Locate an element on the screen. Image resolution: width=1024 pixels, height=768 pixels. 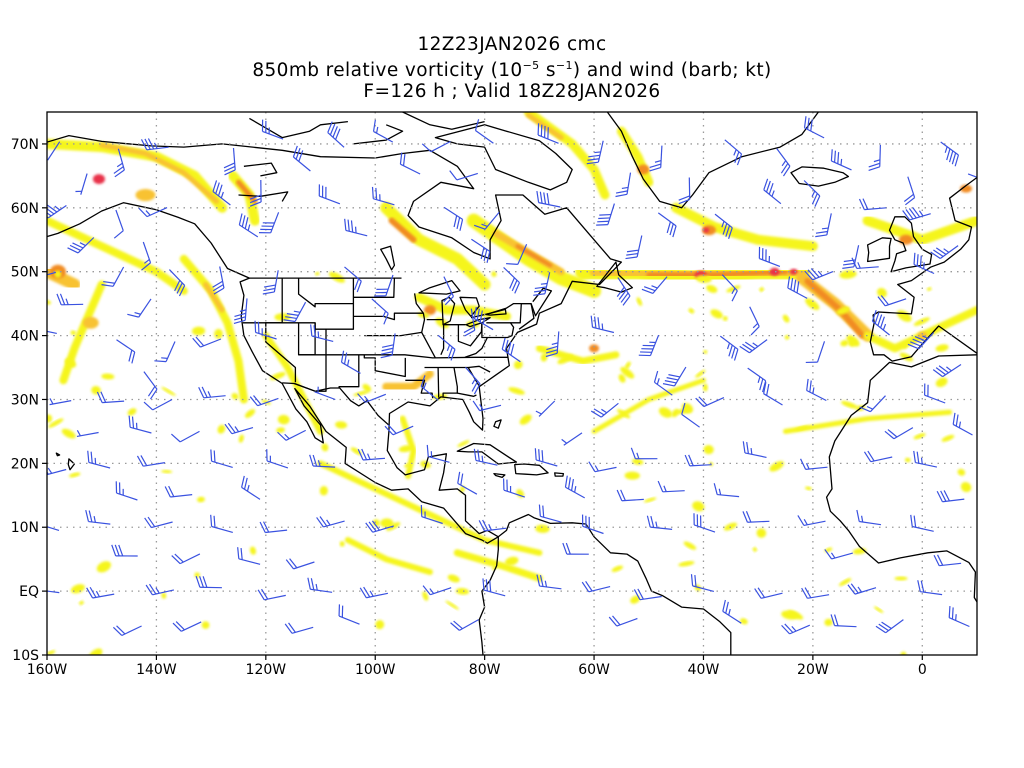
vort-band-labrador-core is located at coordinates (534, 256).